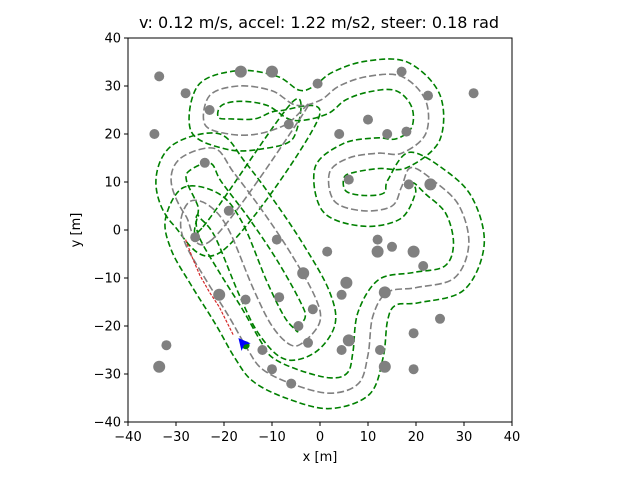 The image size is (640, 480). What do you see at coordinates (320, 437) in the screenshot?
I see `x-tick-label: 0` at bounding box center [320, 437].